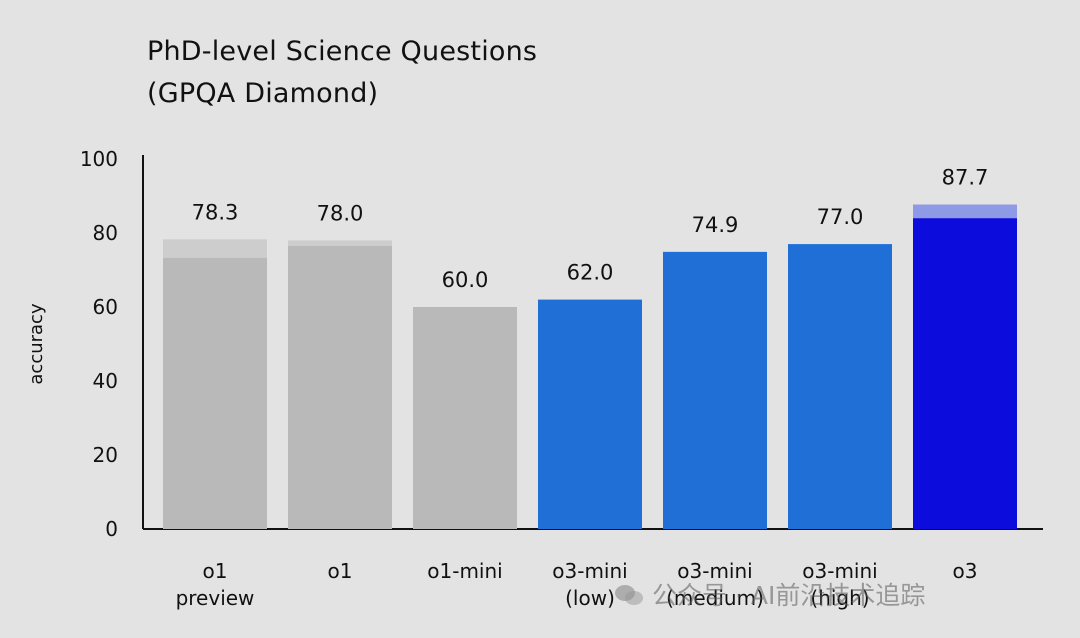 This screenshot has height=638, width=1080. Describe the element at coordinates (105, 455) in the screenshot. I see `y-tick-label-20: 20` at that location.